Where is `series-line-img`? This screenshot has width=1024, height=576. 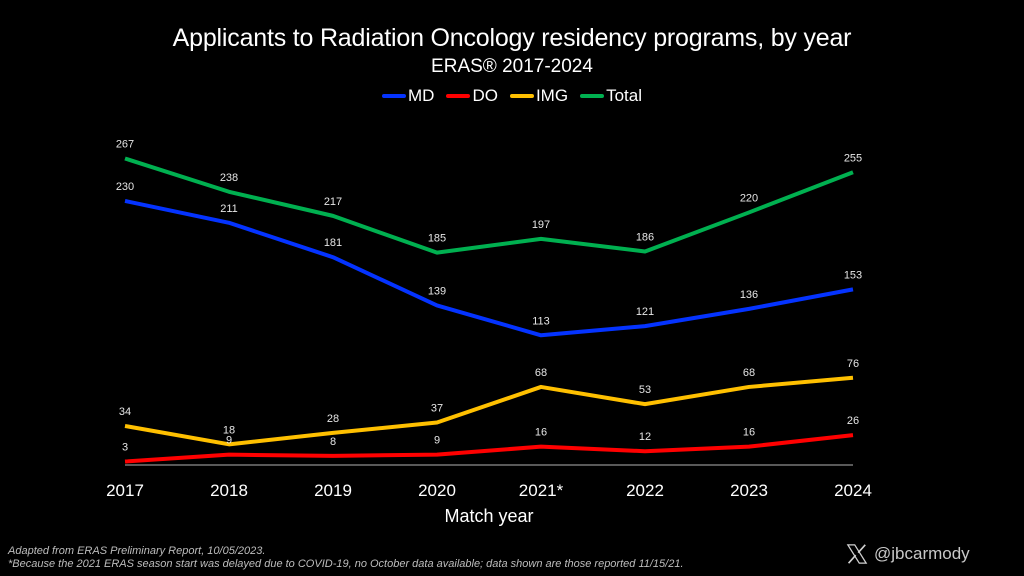 series-line-img is located at coordinates (489, 411).